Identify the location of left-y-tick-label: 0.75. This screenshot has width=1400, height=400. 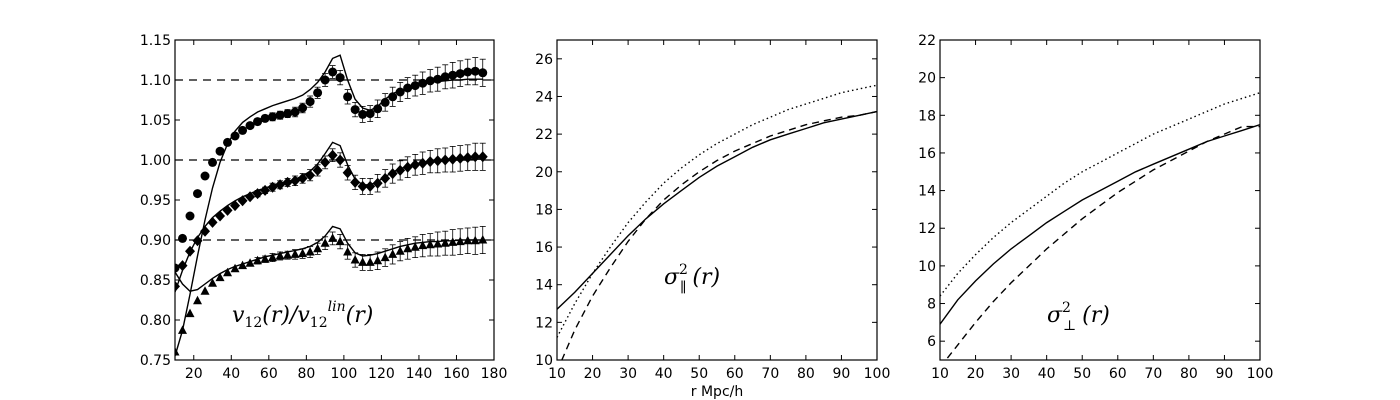
(155, 361).